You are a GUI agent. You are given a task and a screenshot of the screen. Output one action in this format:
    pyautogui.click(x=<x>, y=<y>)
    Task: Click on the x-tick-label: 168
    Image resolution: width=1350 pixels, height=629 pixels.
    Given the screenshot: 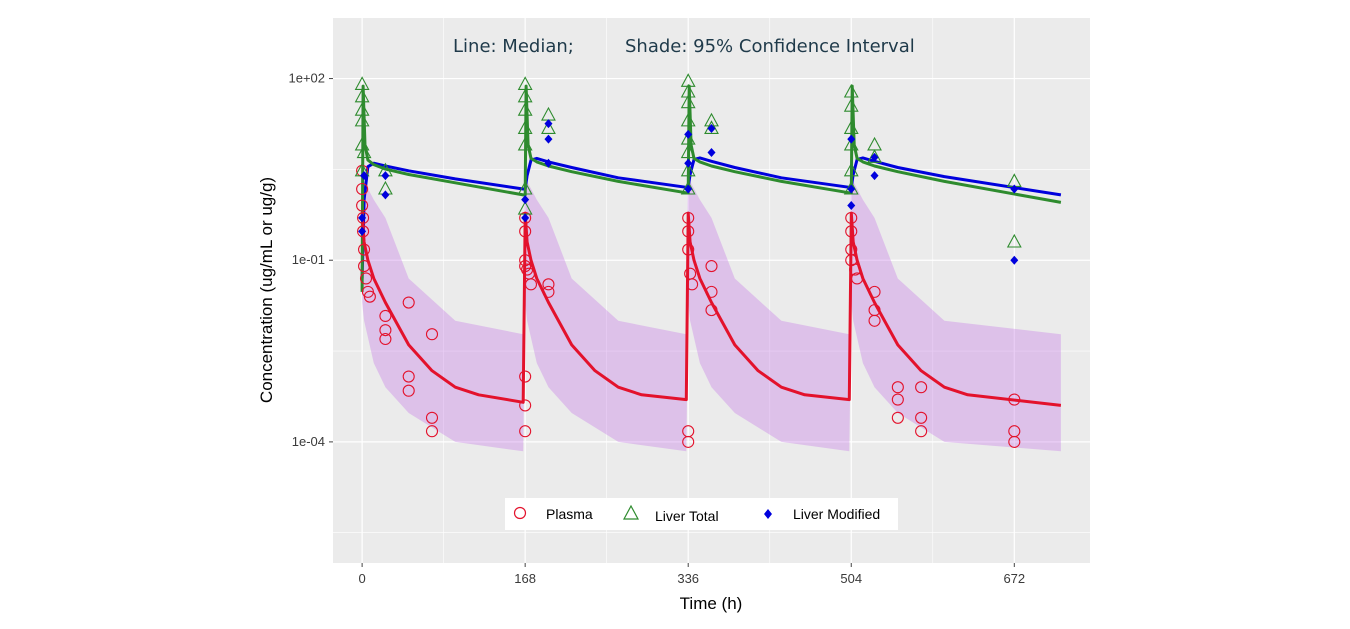 What is the action you would take?
    pyautogui.click(x=525, y=578)
    